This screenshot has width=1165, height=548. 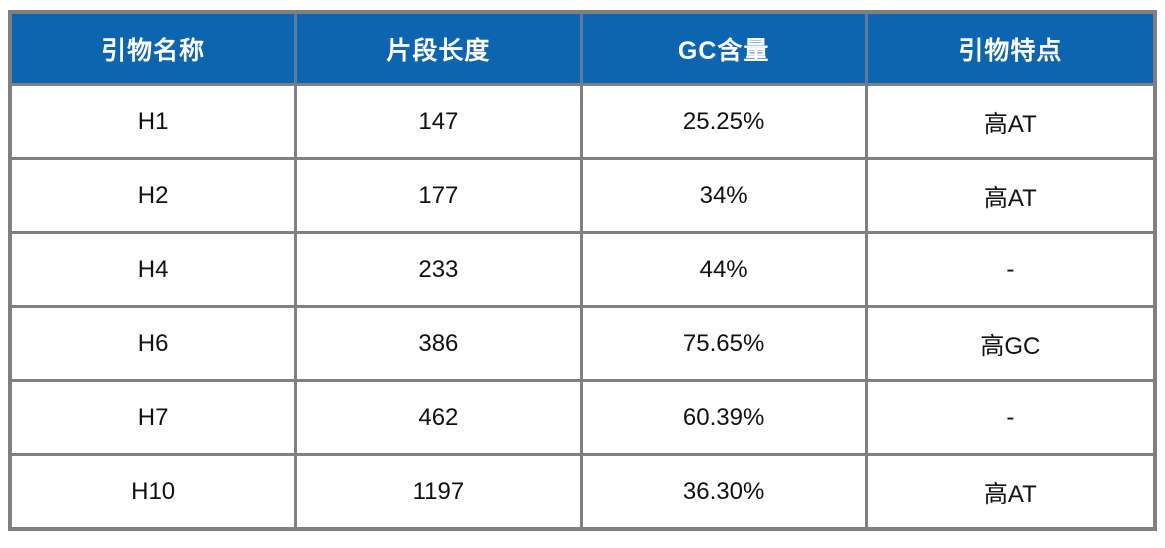 I want to click on table-row: H6 386 75.65% 高GC, so click(x=582, y=345).